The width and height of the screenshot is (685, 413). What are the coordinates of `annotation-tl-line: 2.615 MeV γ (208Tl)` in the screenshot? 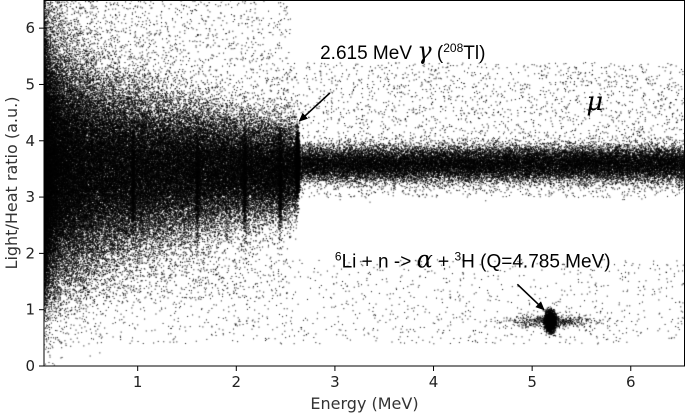 It's located at (402, 51).